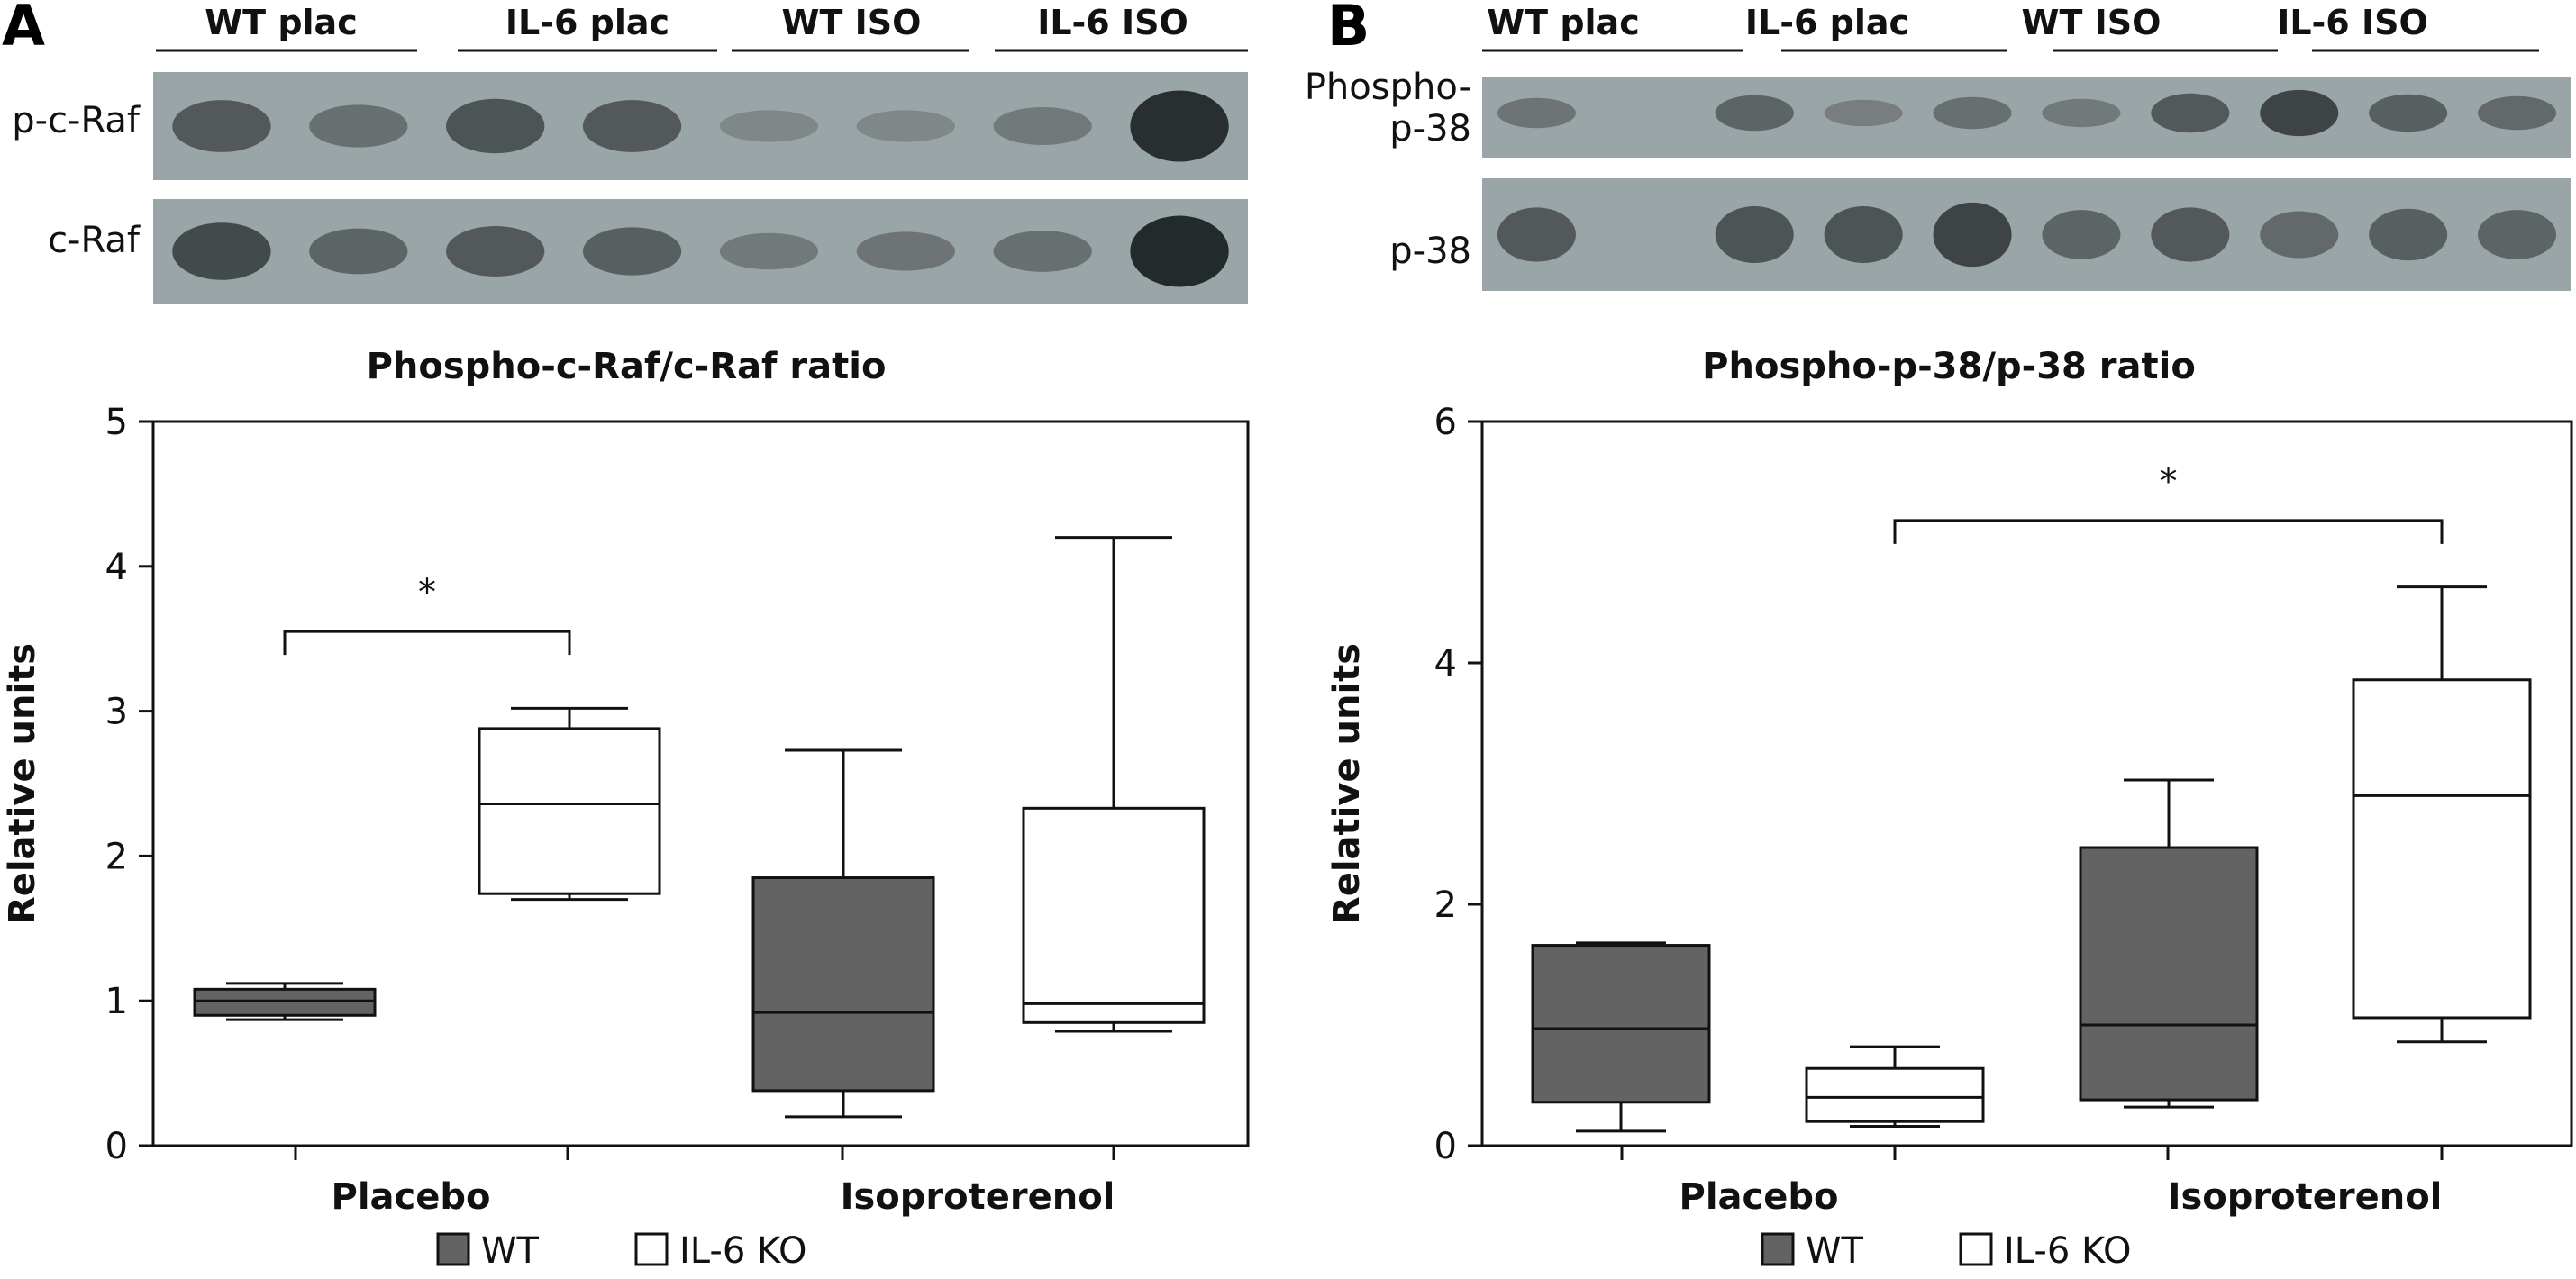  Describe the element at coordinates (1348, 29) in the screenshot. I see `panel-letter: B` at that location.